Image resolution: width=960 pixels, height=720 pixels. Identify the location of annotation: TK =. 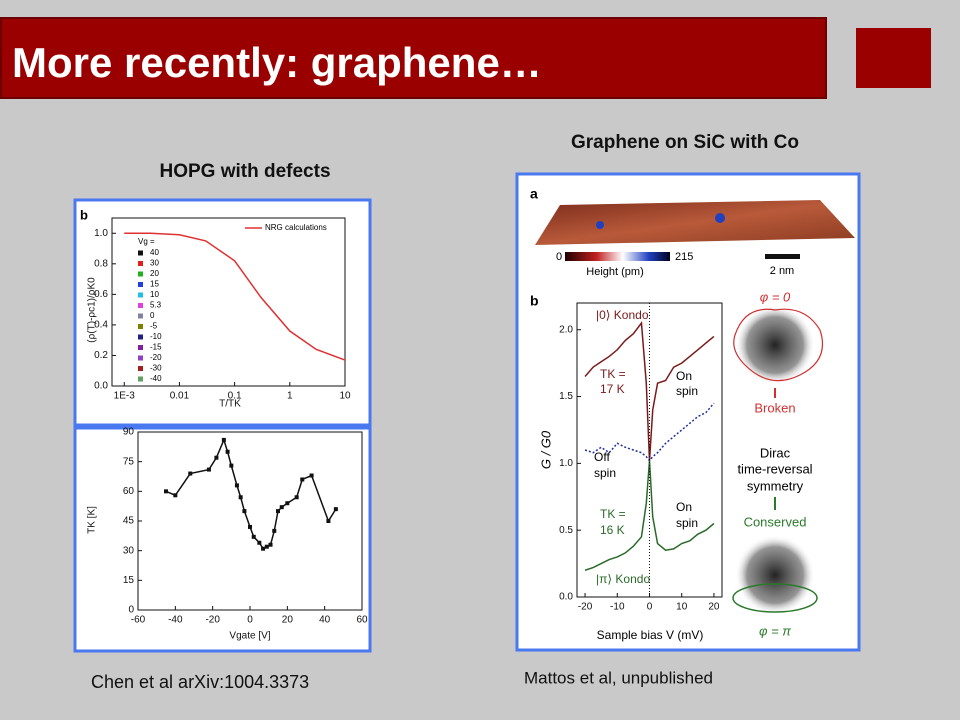
(613, 374).